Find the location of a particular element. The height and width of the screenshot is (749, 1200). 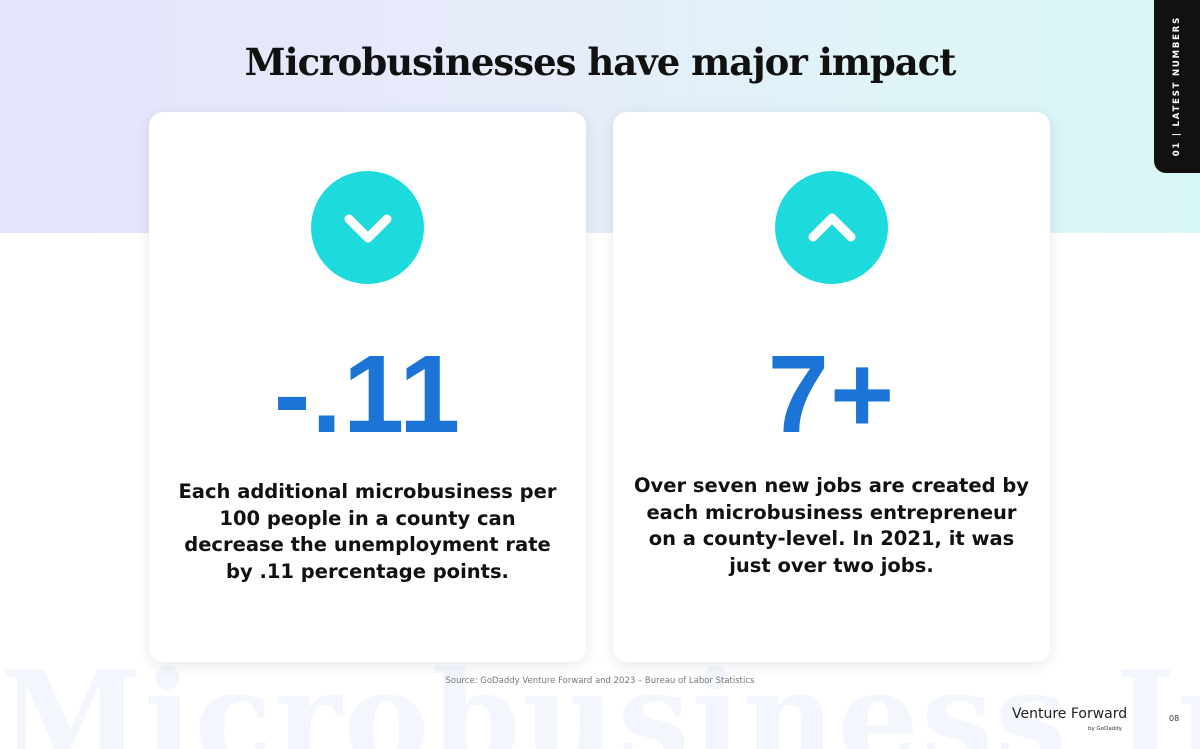

watermark-text: Microbusiness Impact is located at coordinates (600, 702).